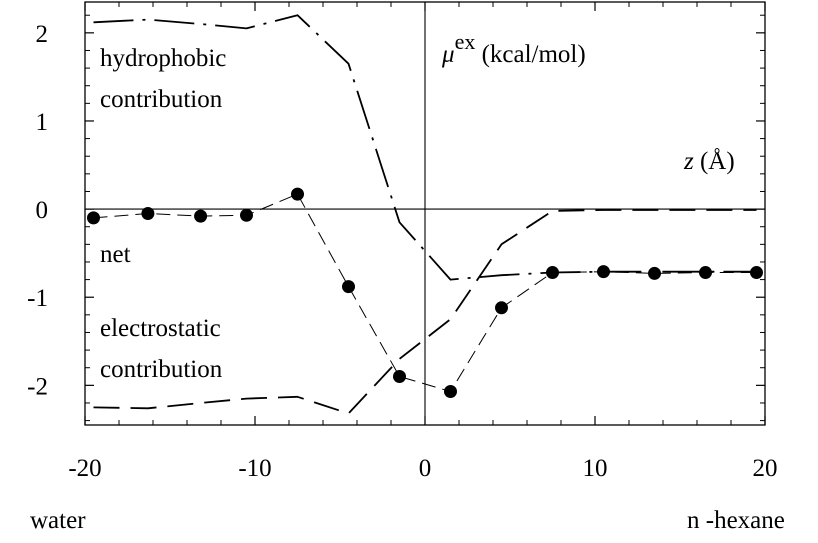  I want to click on x-tick-label: -10, so click(254, 468).